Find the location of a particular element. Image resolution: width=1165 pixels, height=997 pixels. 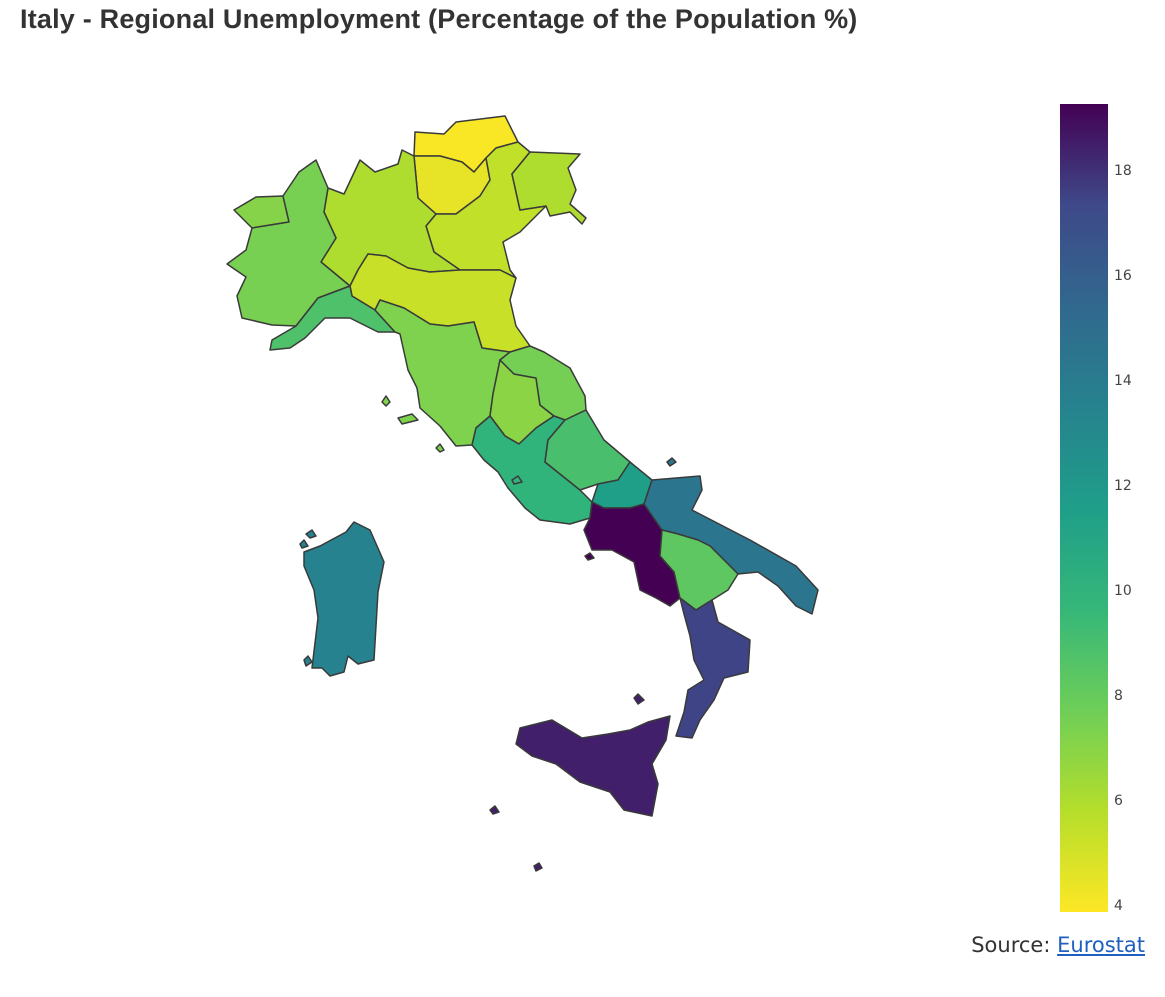

region-campania: Campania: 19.3% is located at coordinates (632, 554).